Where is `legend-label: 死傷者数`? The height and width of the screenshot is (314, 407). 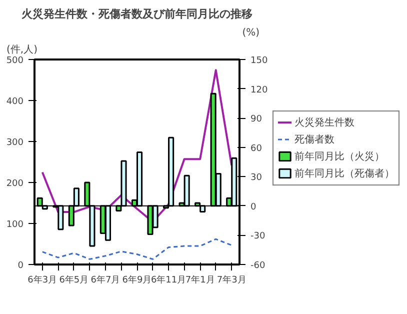 legend-label: 死傷者数 is located at coordinates (314, 139).